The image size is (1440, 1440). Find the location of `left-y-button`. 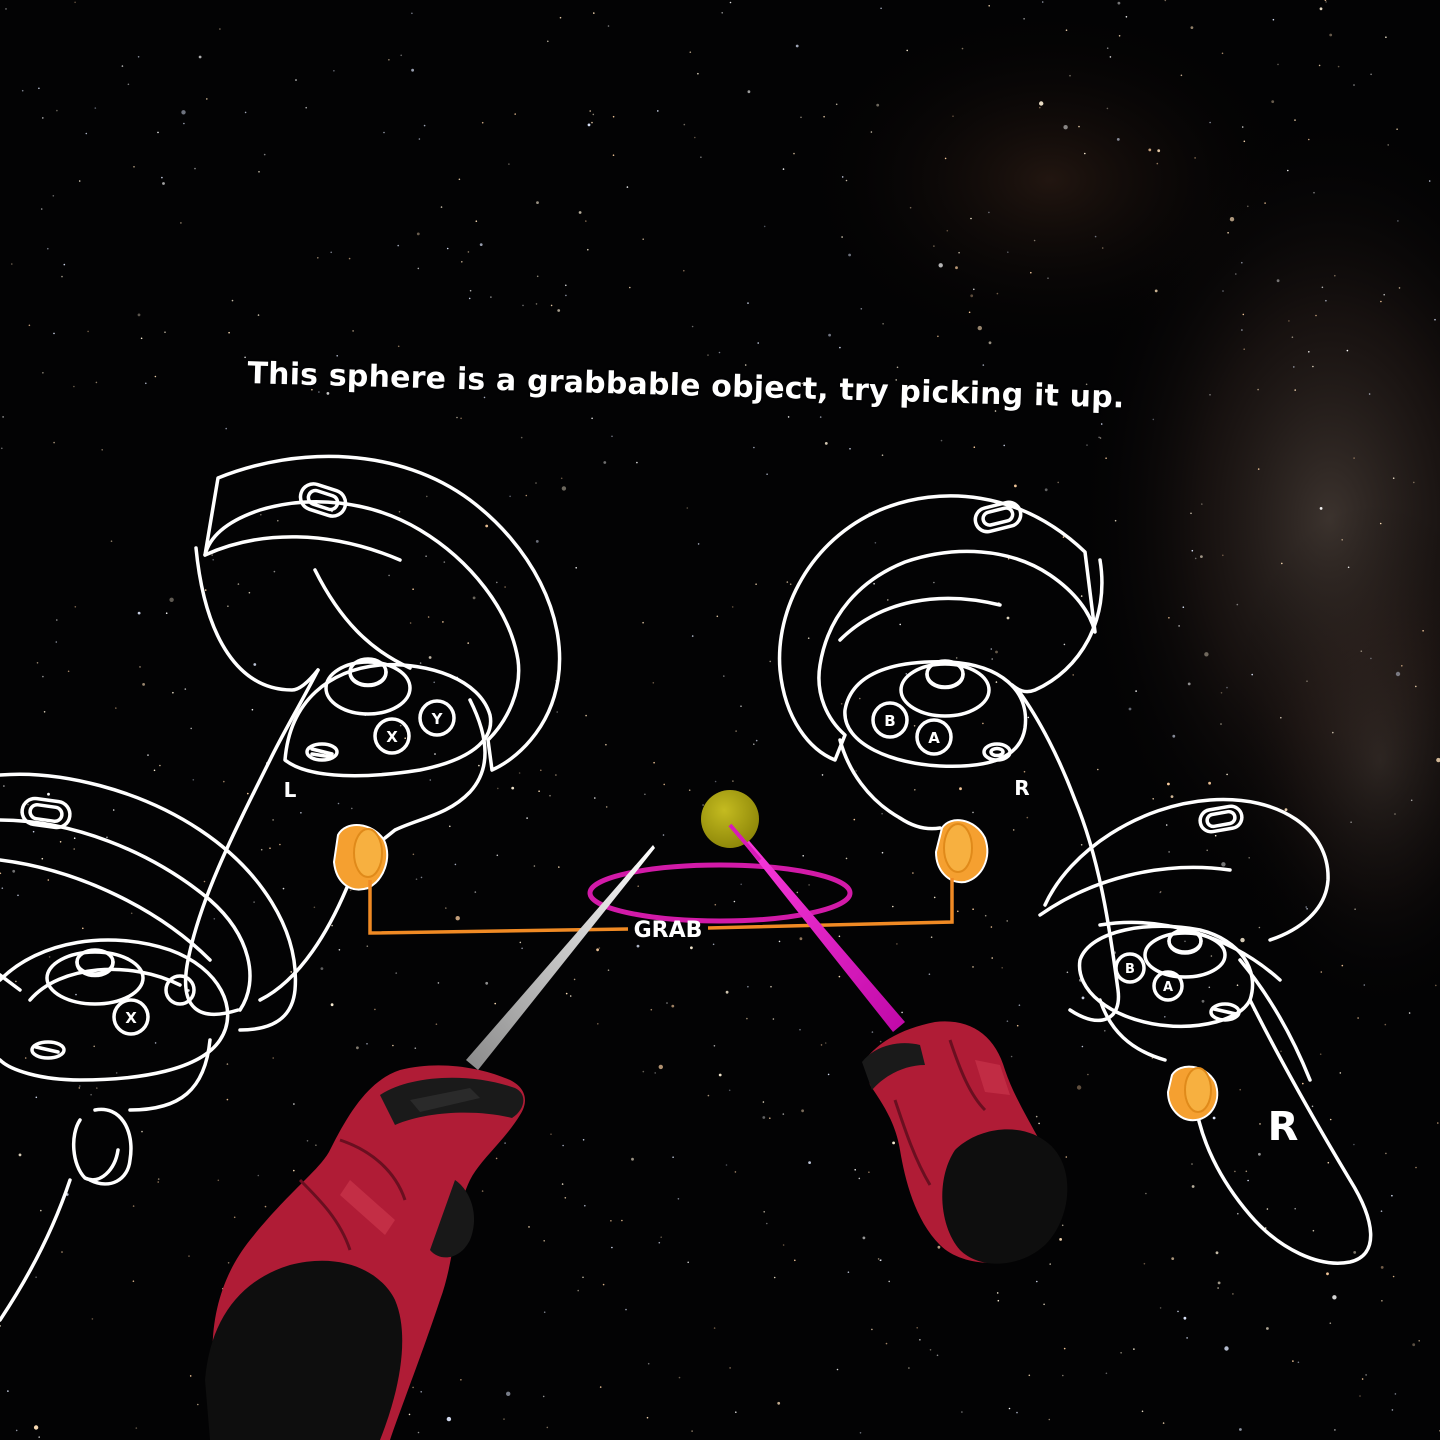

left-y-button is located at coordinates (437, 718).